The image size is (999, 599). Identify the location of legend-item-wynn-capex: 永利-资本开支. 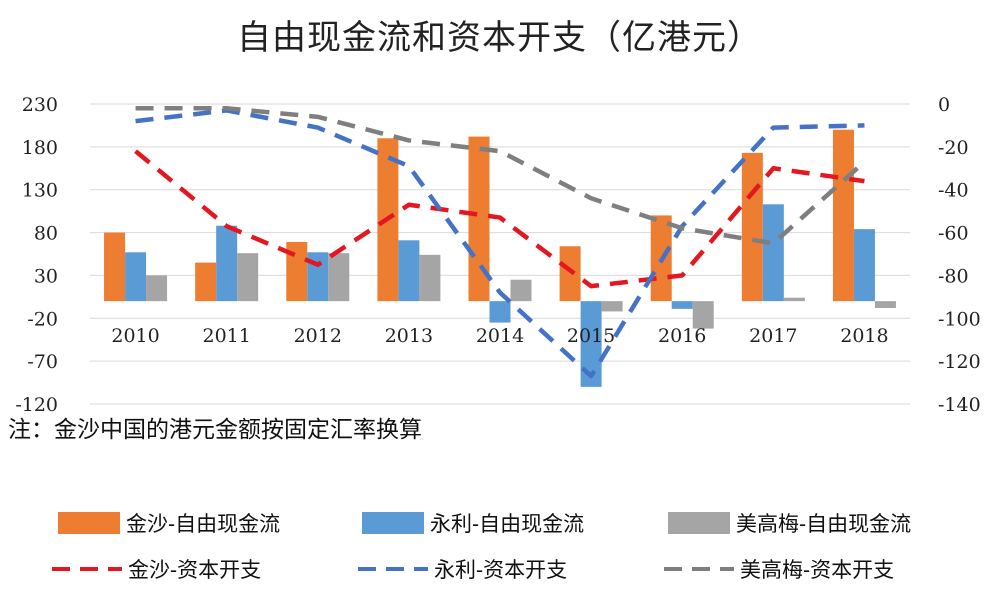
(462, 569).